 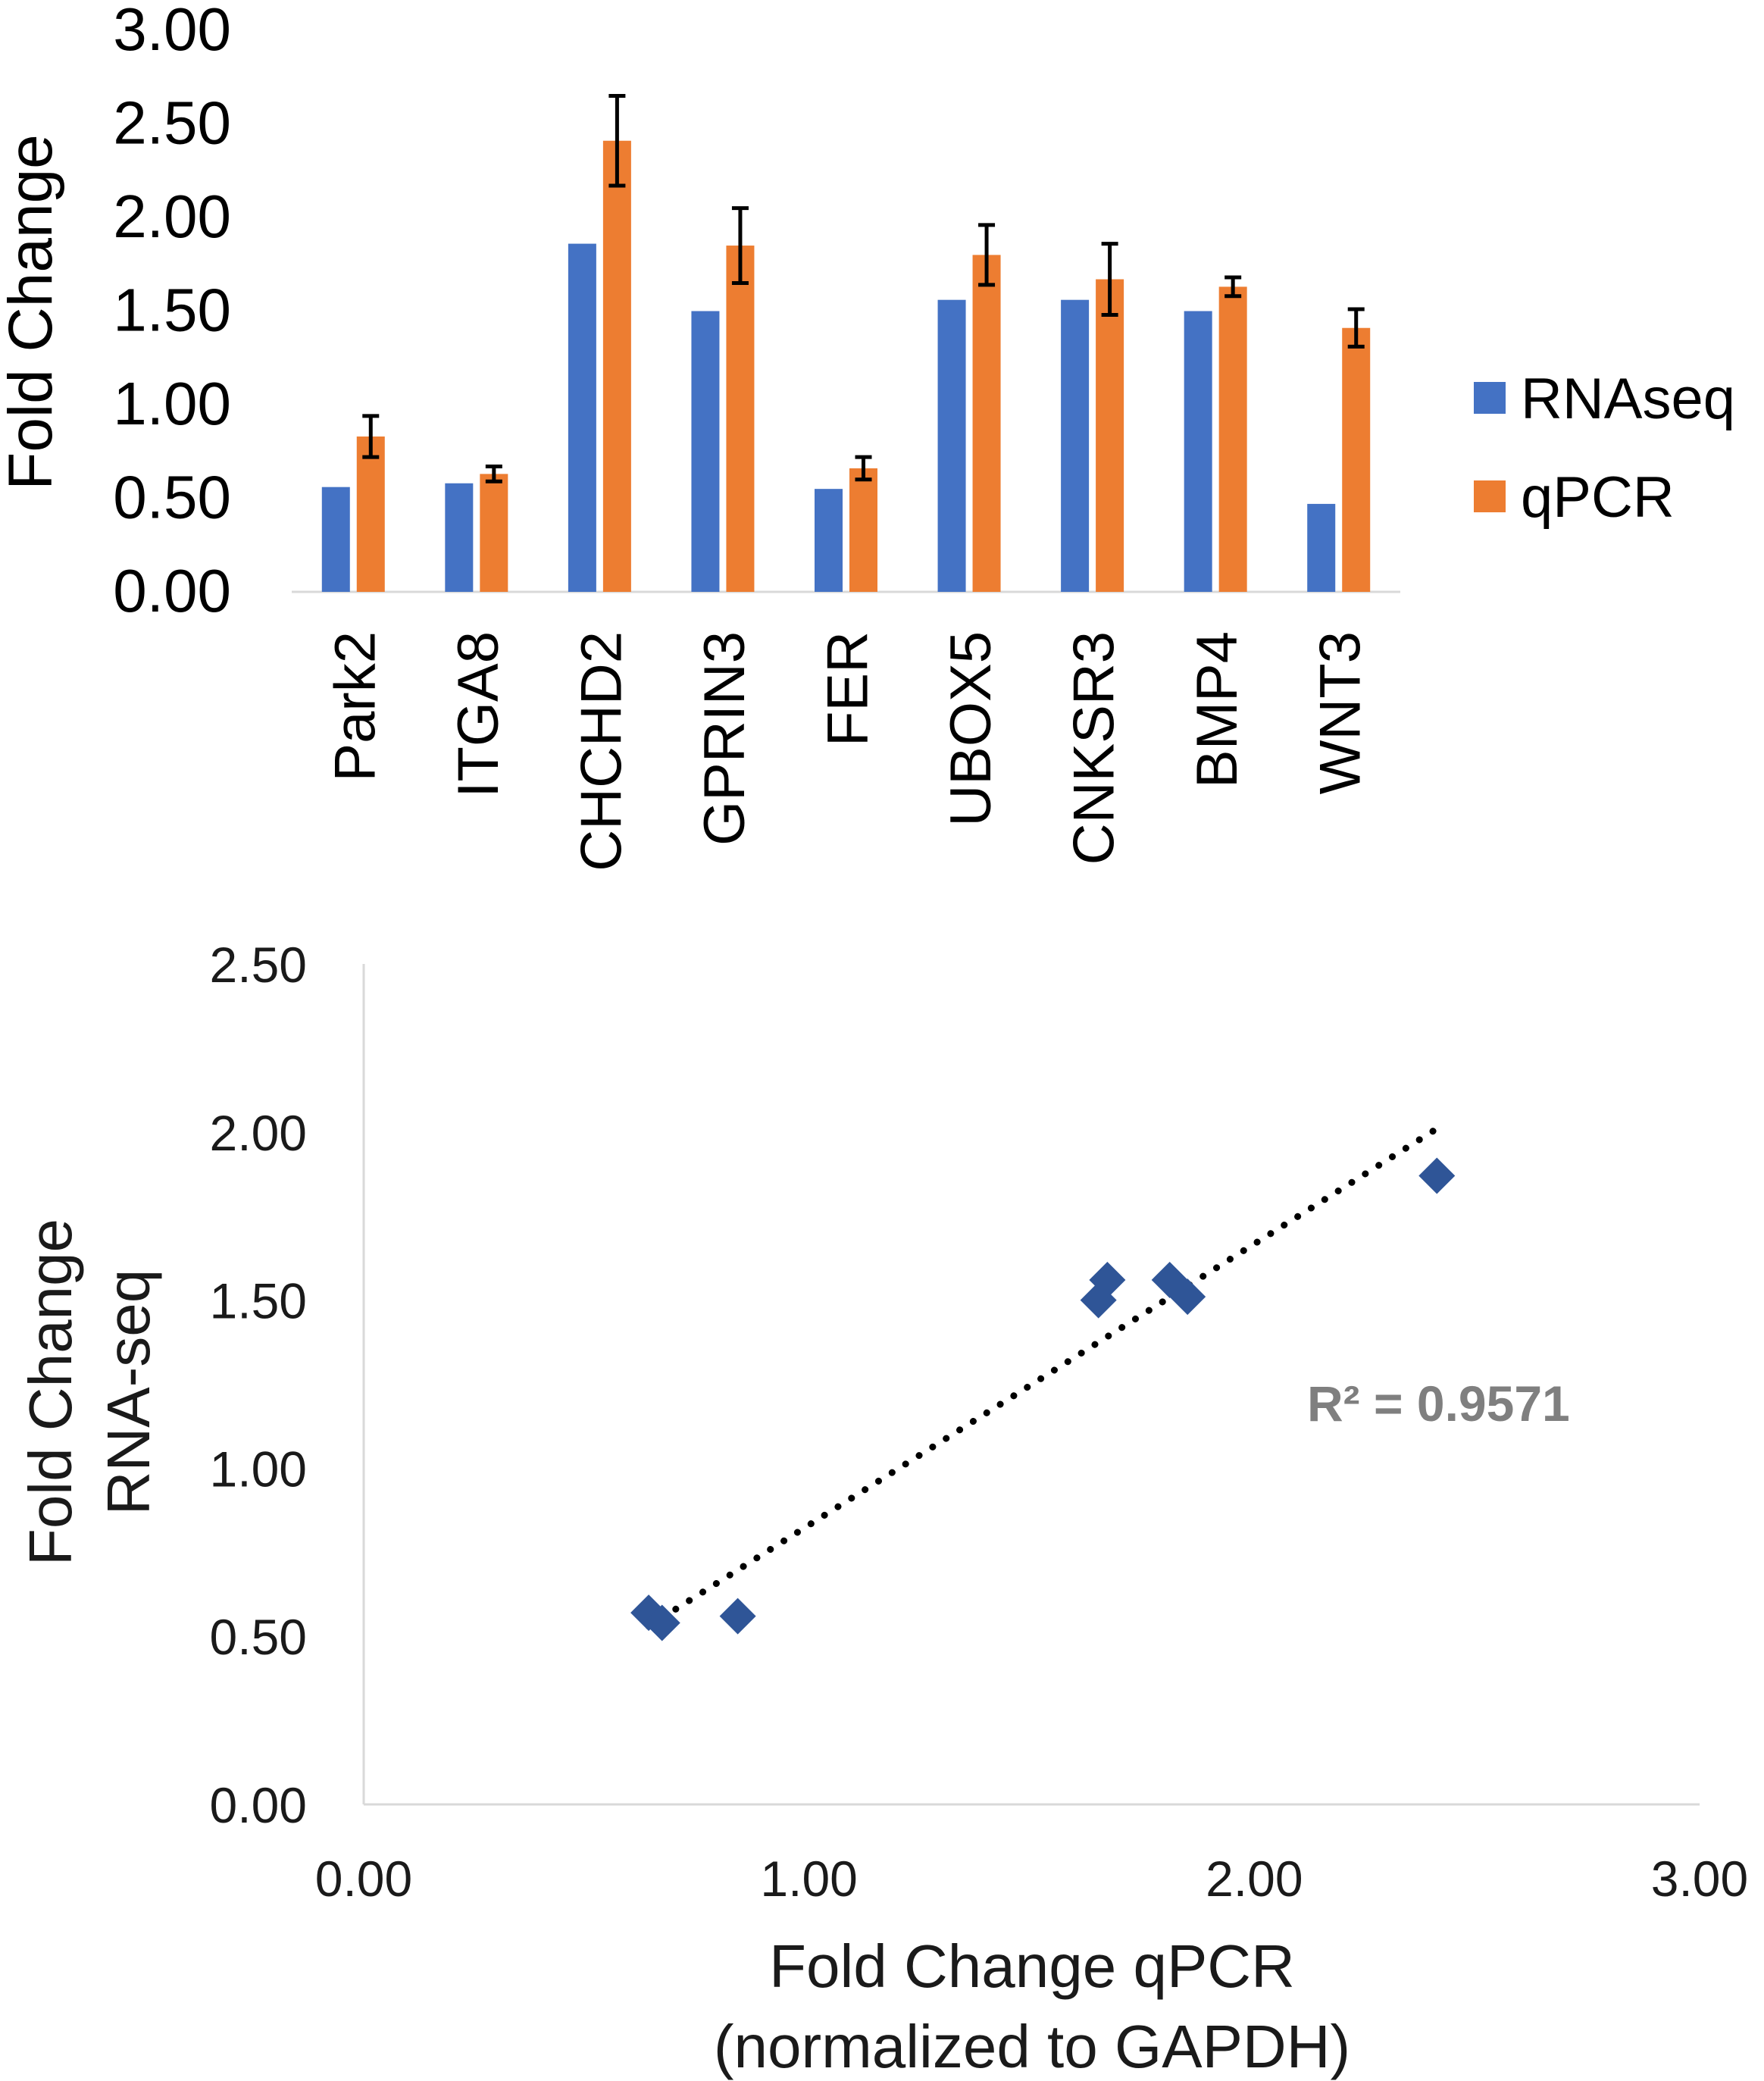 I want to click on legend-swatch-qpcr, so click(x=1490, y=496).